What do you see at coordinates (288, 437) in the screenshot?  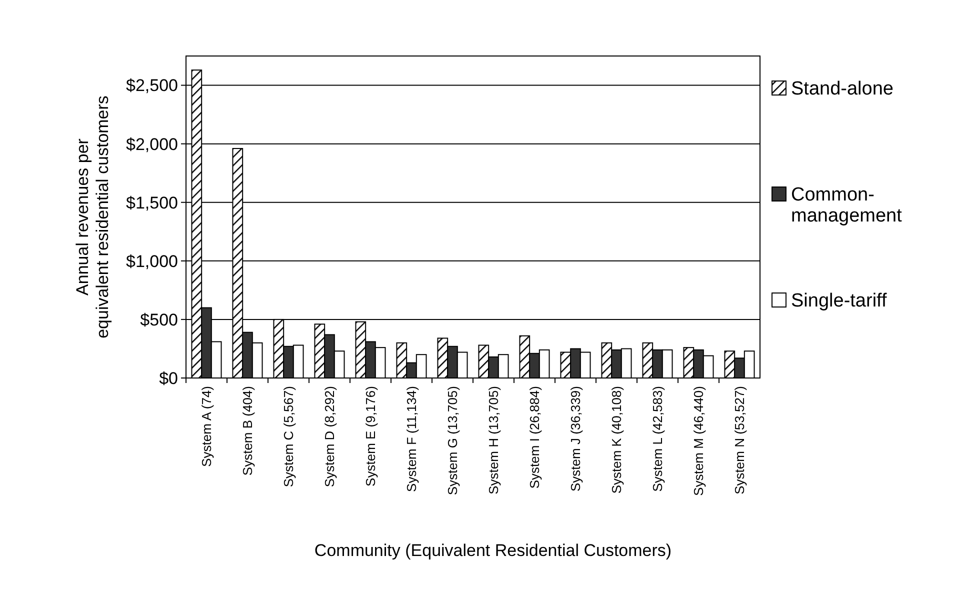 I see `x-tick-label: System C (5,567)` at bounding box center [288, 437].